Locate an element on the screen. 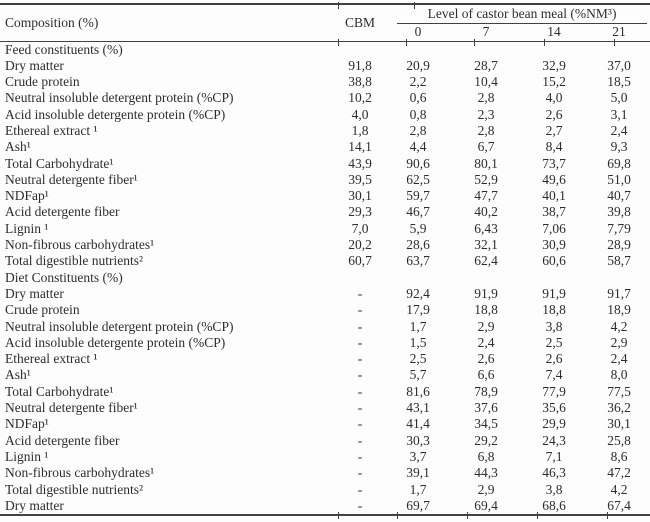 The width and height of the screenshot is (650, 522). cbm-value: 7,0 is located at coordinates (360, 228).